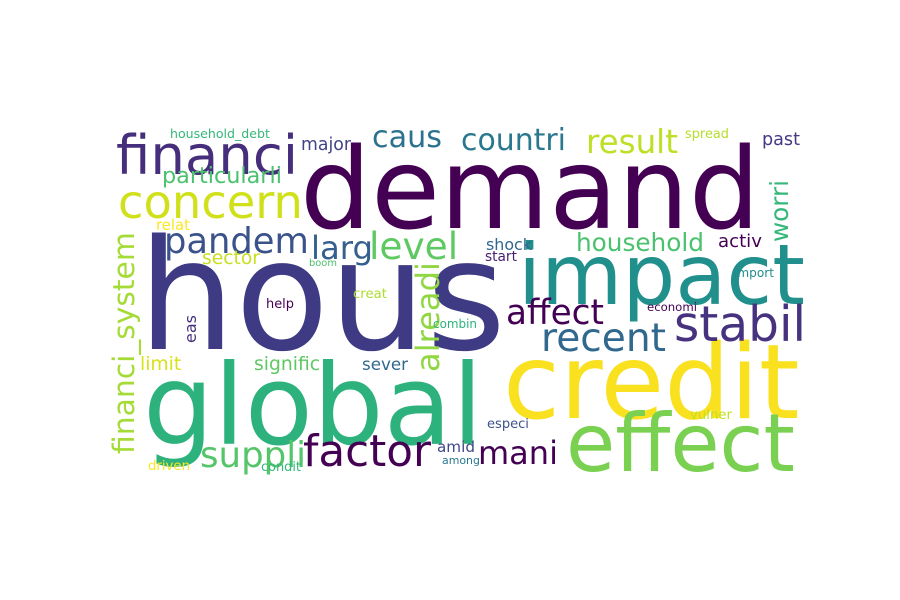 The height and width of the screenshot is (600, 900). Describe the element at coordinates (124, 343) in the screenshot. I see `word-financi-system: financi_system` at that location.